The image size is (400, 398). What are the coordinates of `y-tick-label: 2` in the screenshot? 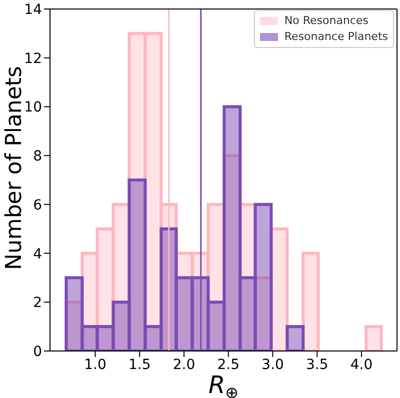 It's located at (37, 303).